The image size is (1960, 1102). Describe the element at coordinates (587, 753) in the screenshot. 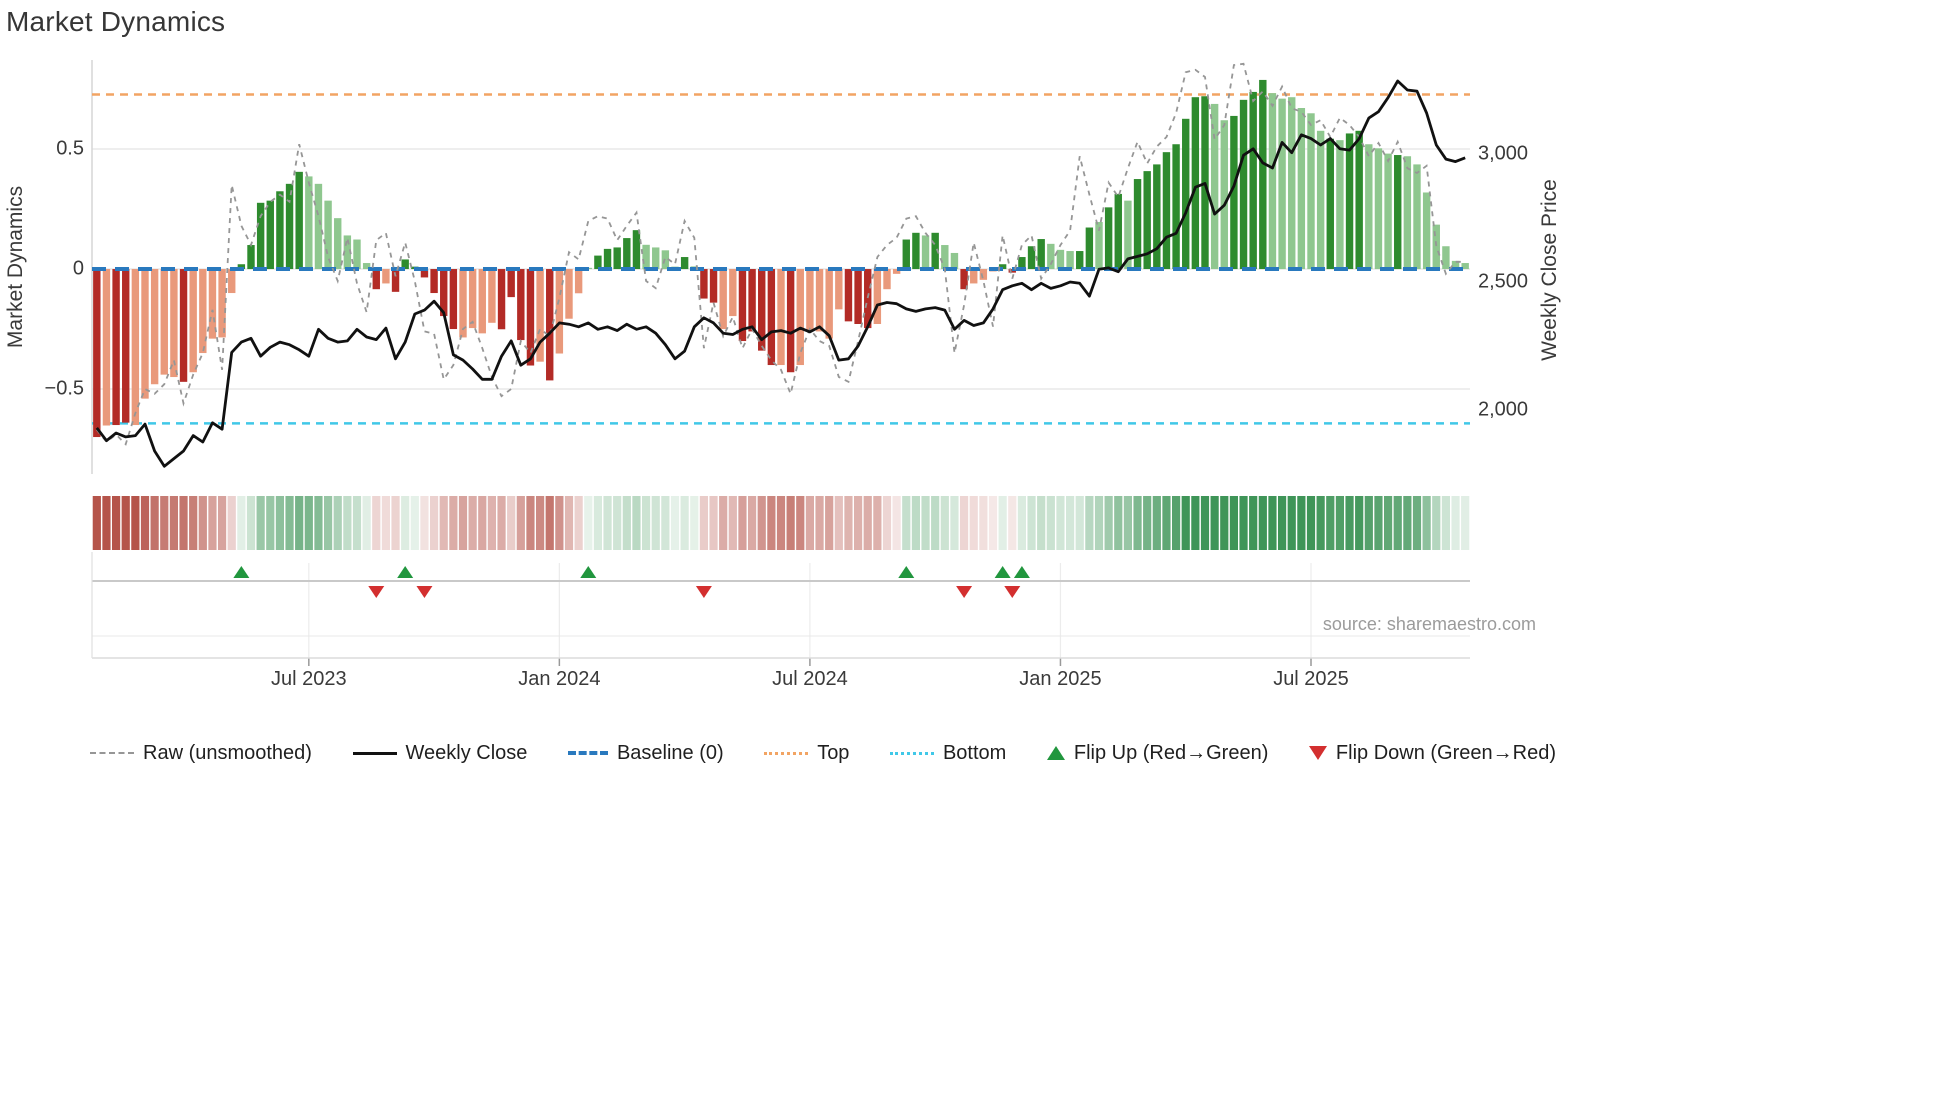

I see `dashed-blue-line-icon` at that location.